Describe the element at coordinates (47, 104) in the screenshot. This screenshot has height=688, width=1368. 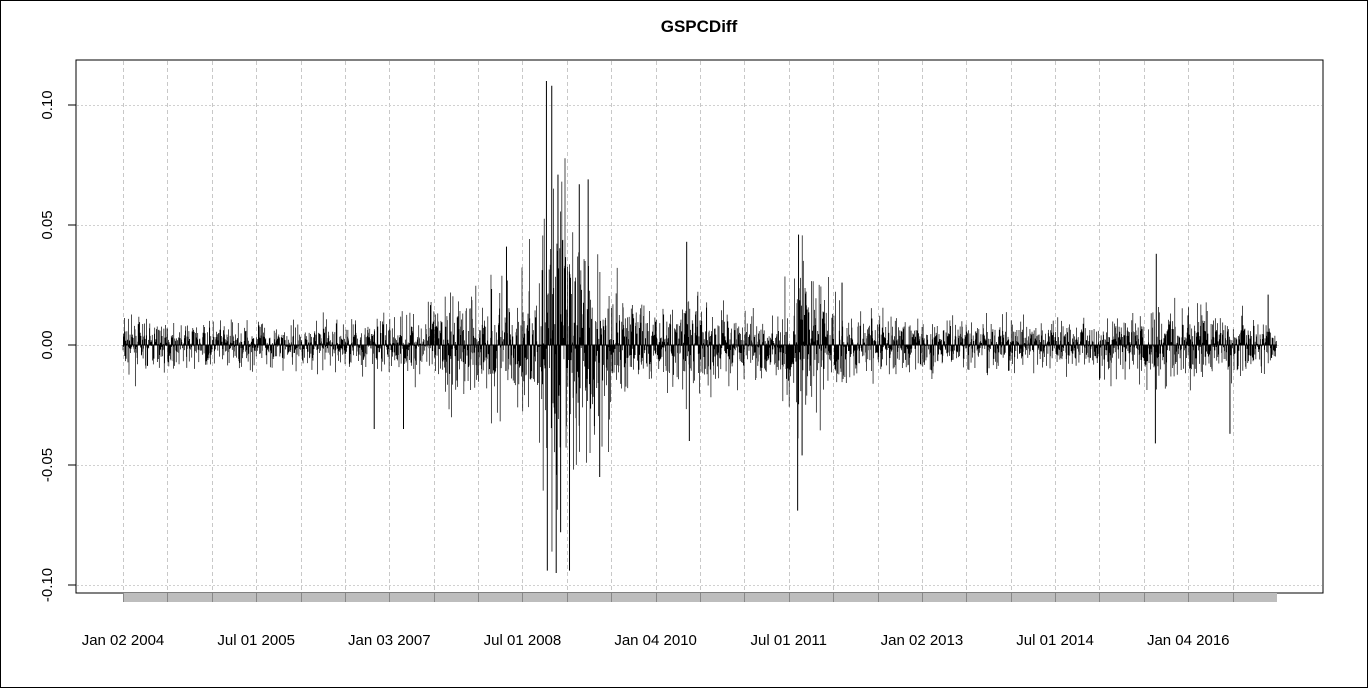
I see `y-tick-label: 0.10` at that location.